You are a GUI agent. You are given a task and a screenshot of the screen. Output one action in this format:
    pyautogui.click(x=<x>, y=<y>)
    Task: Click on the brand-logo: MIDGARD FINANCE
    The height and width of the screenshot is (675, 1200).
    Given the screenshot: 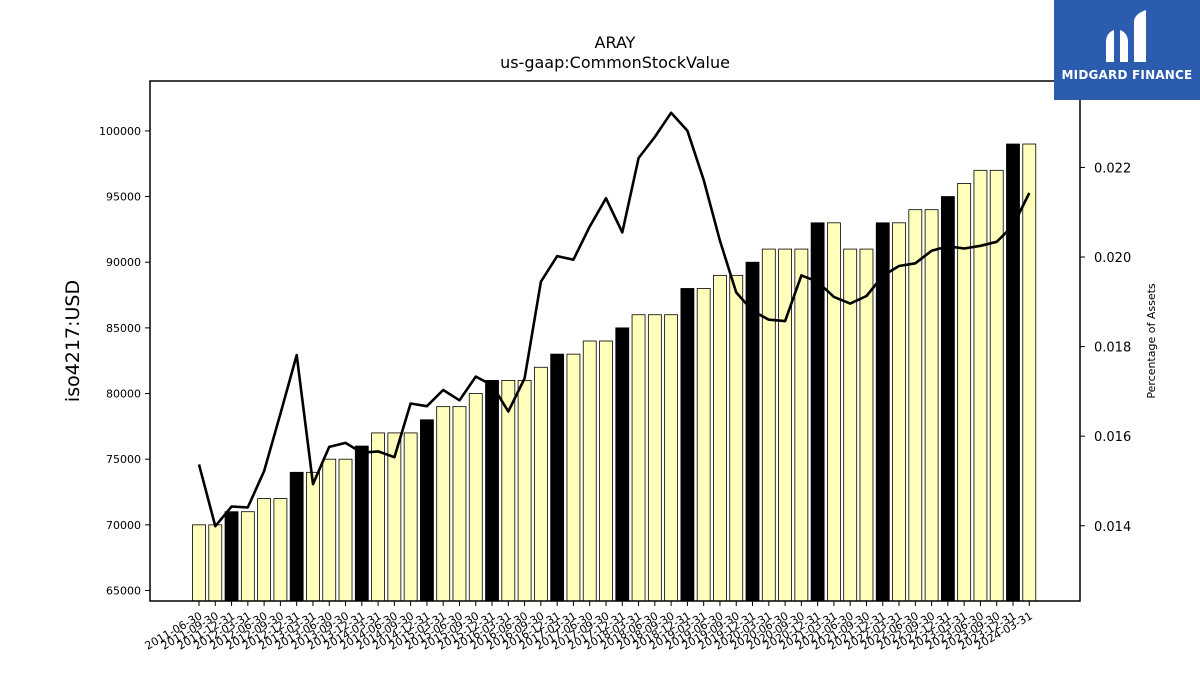 What is the action you would take?
    pyautogui.click(x=1127, y=50)
    